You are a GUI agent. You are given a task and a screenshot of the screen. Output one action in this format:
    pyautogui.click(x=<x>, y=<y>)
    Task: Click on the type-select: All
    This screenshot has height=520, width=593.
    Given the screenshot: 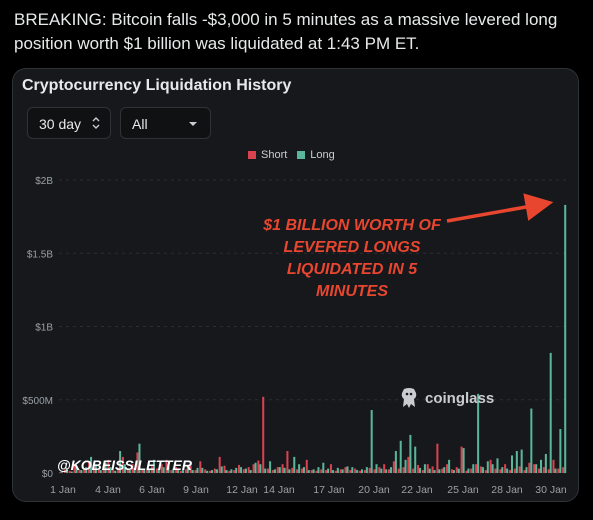 What is the action you would take?
    pyautogui.click(x=165, y=123)
    